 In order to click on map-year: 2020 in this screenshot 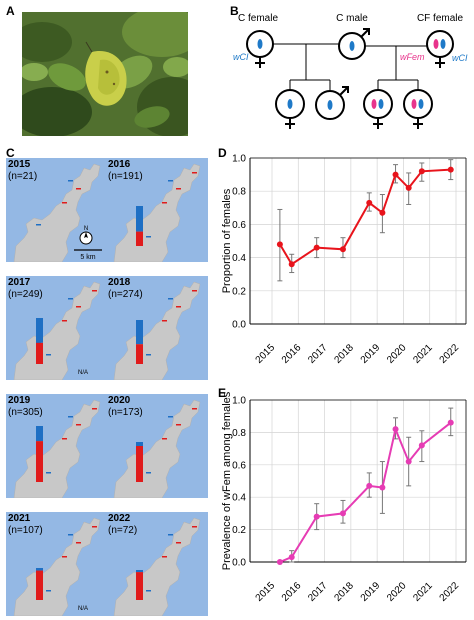, I will do `click(119, 400)`.